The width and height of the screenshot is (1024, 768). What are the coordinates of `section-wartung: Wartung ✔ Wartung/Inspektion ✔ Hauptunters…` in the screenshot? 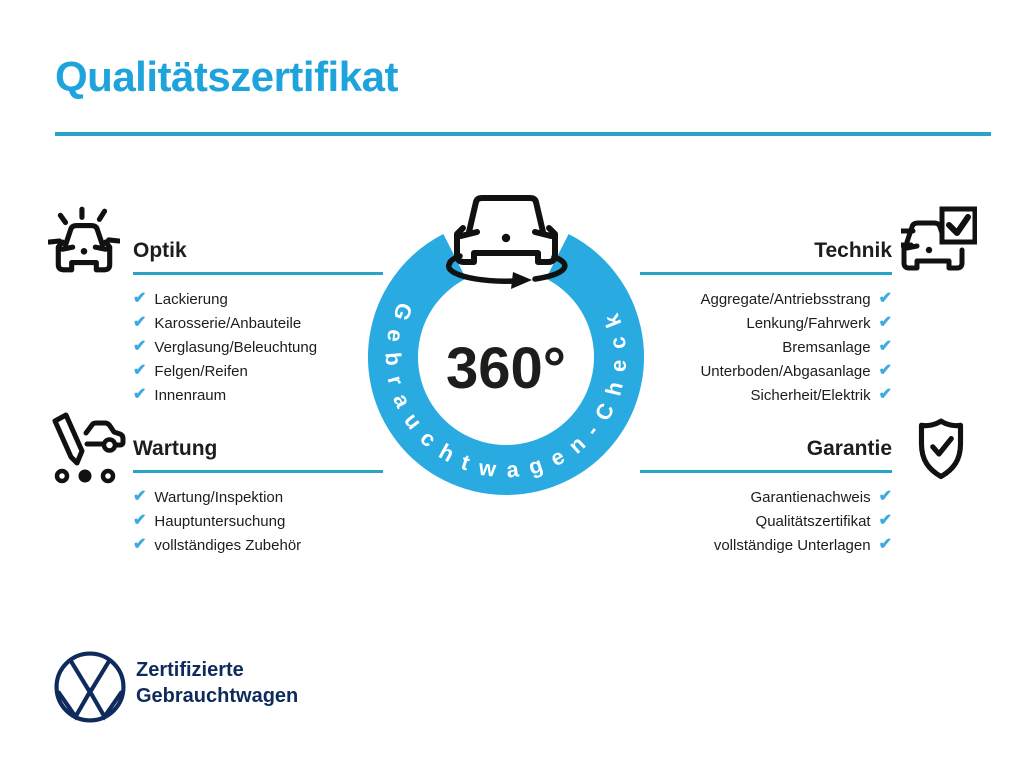 It's located at (258, 496).